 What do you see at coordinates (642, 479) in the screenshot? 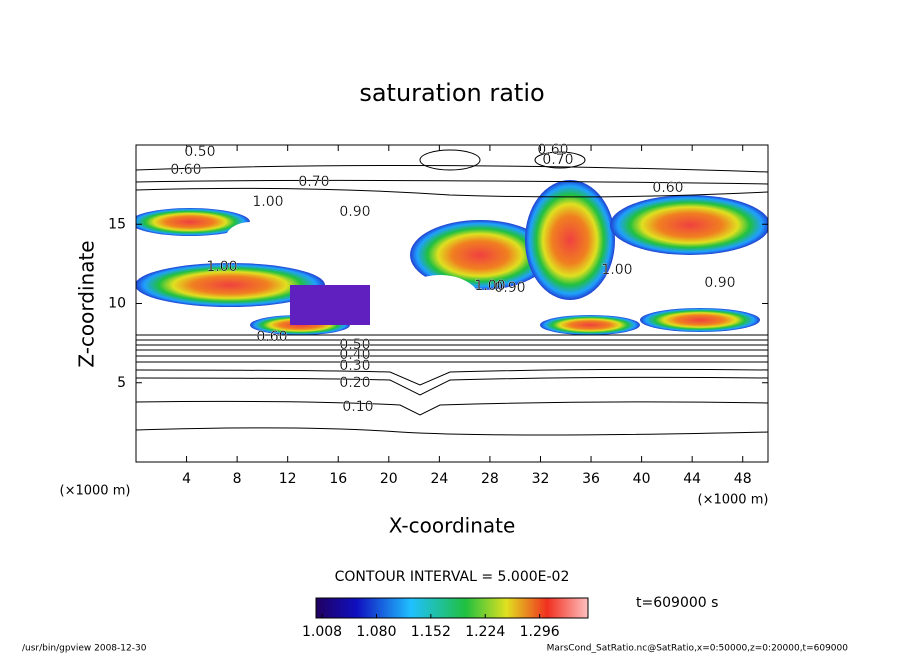
I see `x-tick-label: 40` at bounding box center [642, 479].